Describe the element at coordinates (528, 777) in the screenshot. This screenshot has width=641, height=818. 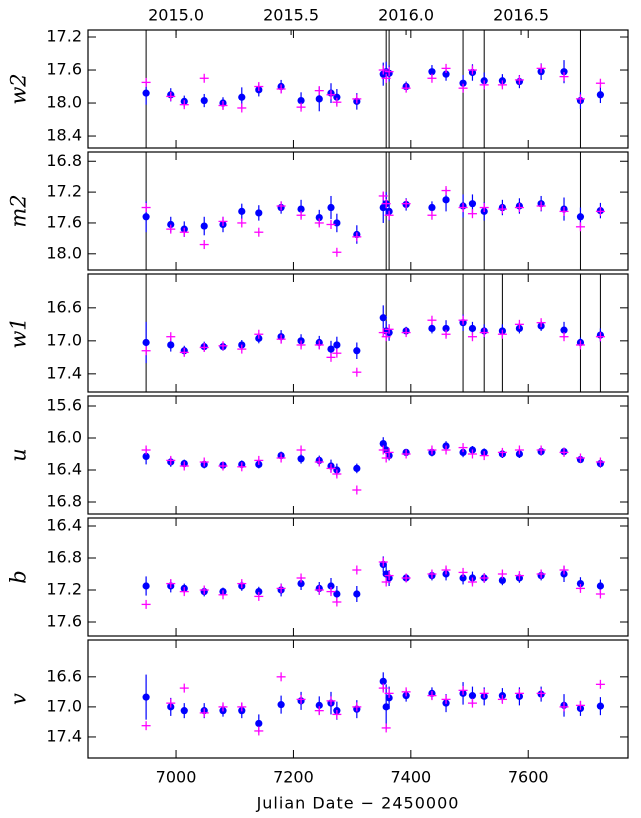
I see `x-tick-label: 7600` at that location.